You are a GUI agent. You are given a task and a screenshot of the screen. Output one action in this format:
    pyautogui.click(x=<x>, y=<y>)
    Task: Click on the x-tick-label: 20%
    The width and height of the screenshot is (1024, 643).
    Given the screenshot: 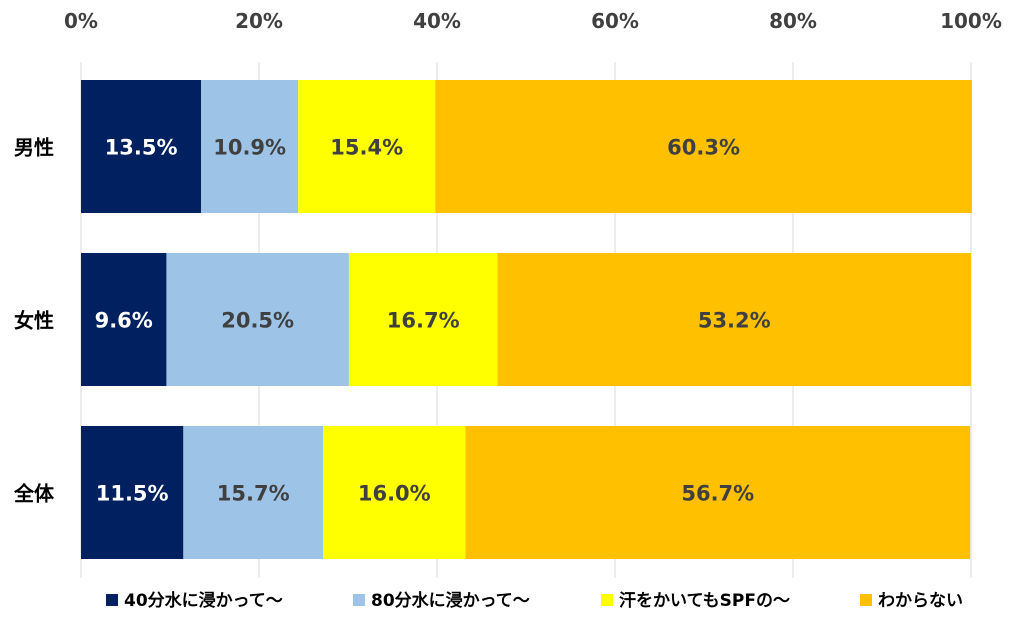 What is the action you would take?
    pyautogui.click(x=259, y=21)
    